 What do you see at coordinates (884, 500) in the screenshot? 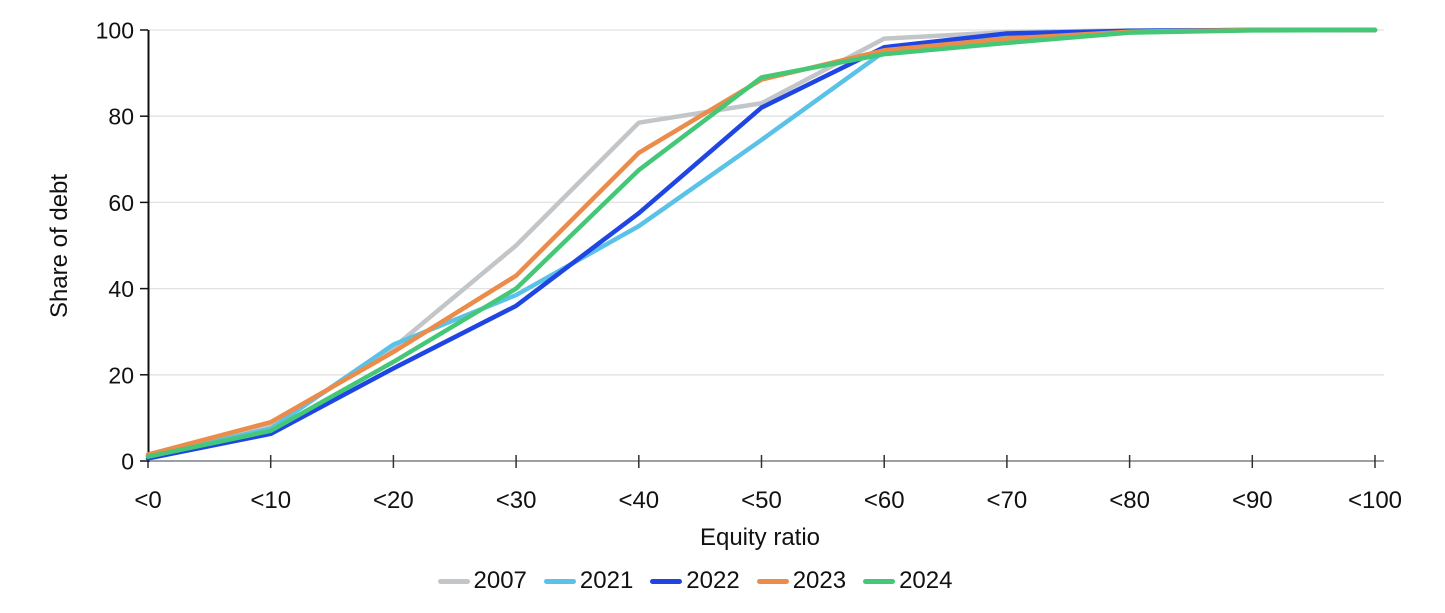
I see `x-tick-label-<60: <60` at bounding box center [884, 500].